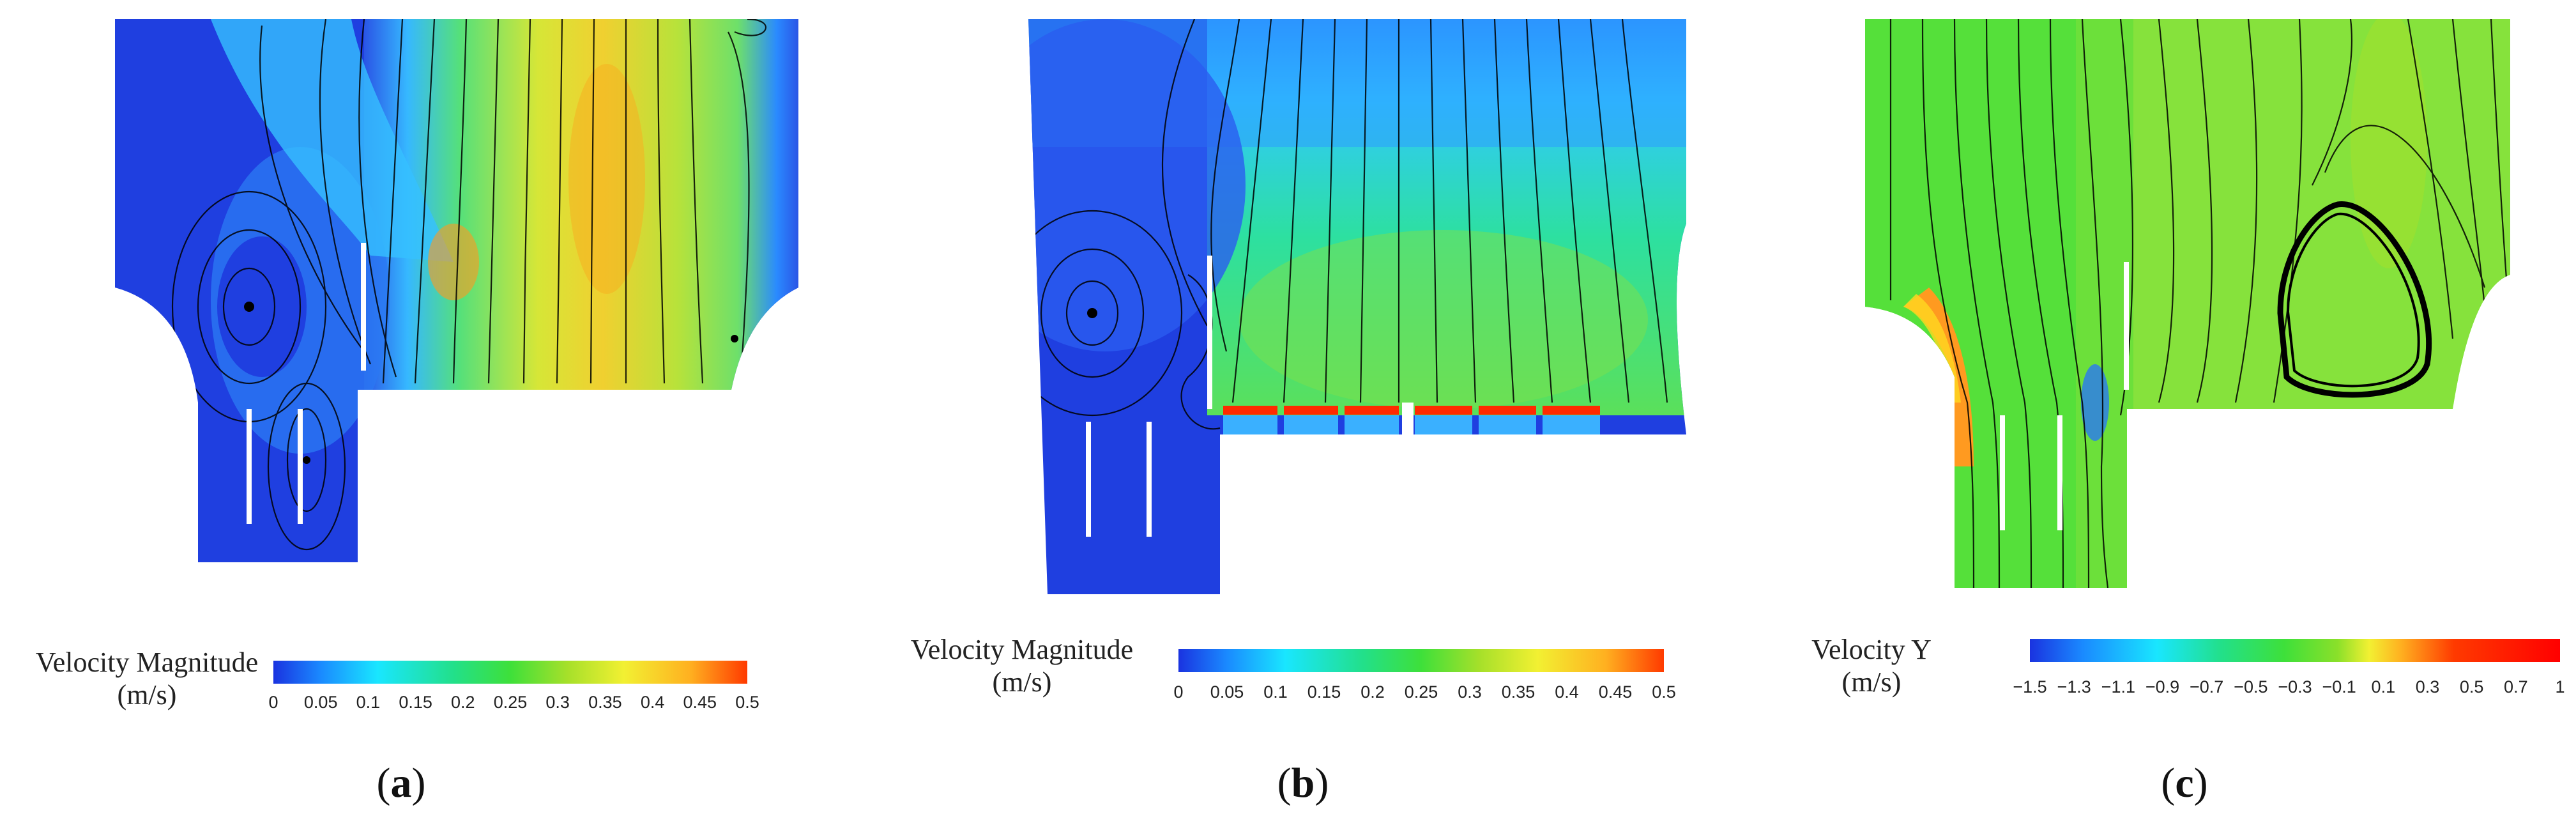  Describe the element at coordinates (2064, 396) in the screenshot. I see `baffles-c` at that location.